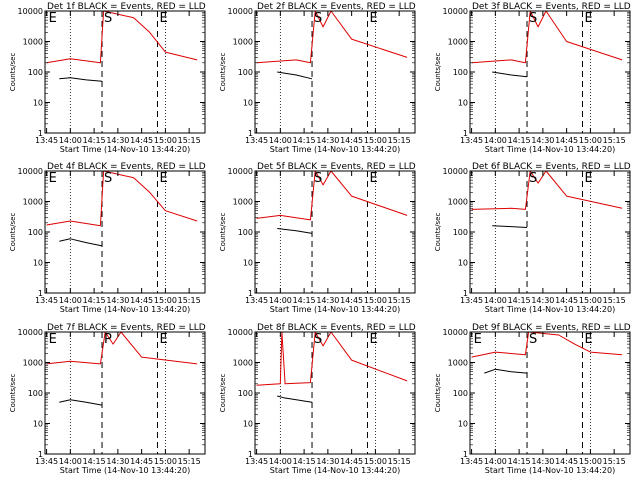 Image resolution: width=640 pixels, height=480 pixels. Describe the element at coordinates (551, 167) in the screenshot. I see `panel-title: Det 6f BLACK = Events, RED = LLD` at that location.